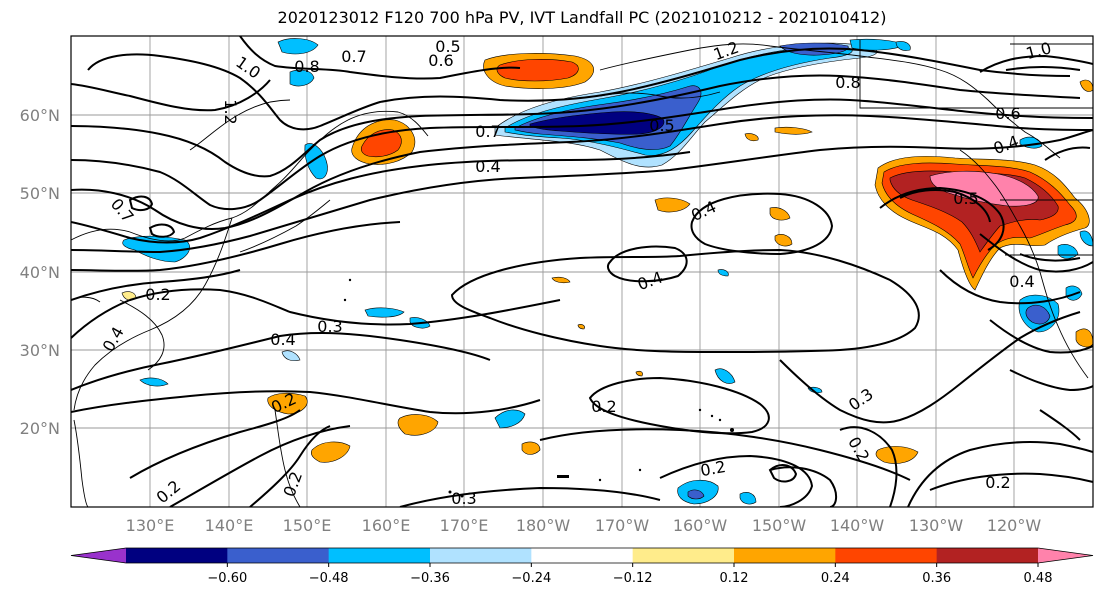 Image resolution: width=1105 pixels, height=601 pixels. I want to click on colorbar-tick-label: −0.48, so click(329, 578).